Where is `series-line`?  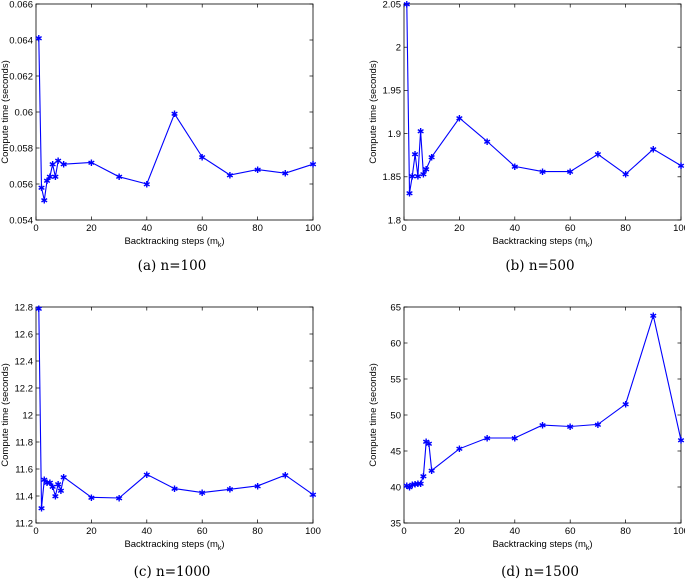 series-line is located at coordinates (176, 119).